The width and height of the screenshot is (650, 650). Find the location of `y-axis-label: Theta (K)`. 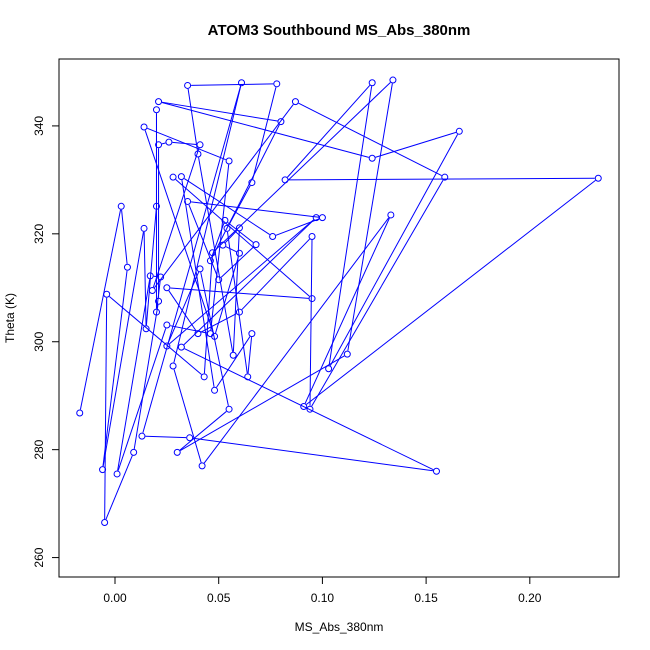

y-axis-label: Theta (K) is located at coordinates (10, 318).